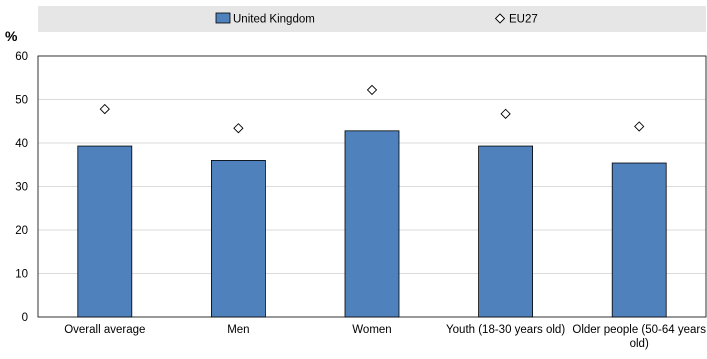 The image size is (707, 359). Describe the element at coordinates (21, 57) in the screenshot. I see `y-tick-label-60: 60` at that location.